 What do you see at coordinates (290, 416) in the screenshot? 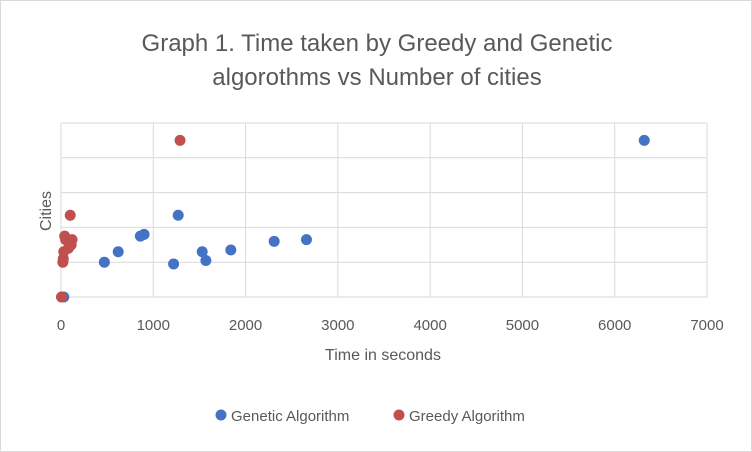
I see `legend-label-genetic: Genetic Algorithm` at bounding box center [290, 416].